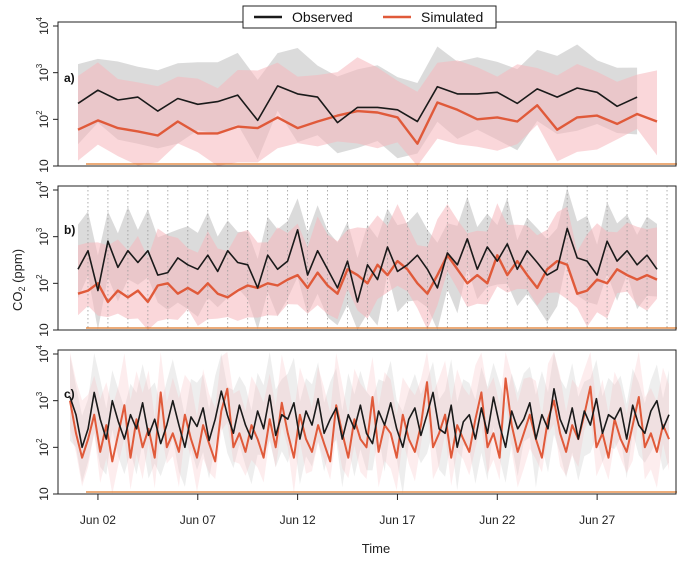  I want to click on panel-label: b), so click(69, 230).